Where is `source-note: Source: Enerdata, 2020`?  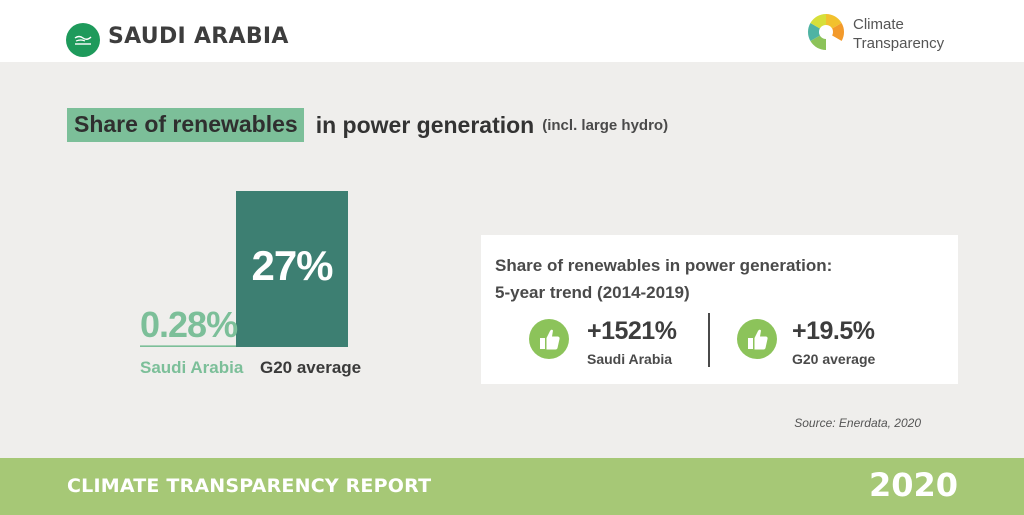
source-note: Source: Enerdata, 2020 is located at coordinates (857, 423).